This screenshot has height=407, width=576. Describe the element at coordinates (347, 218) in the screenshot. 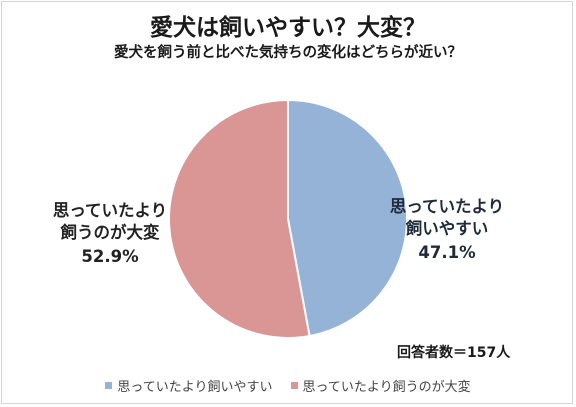

I see `pie-slice-easy` at that location.